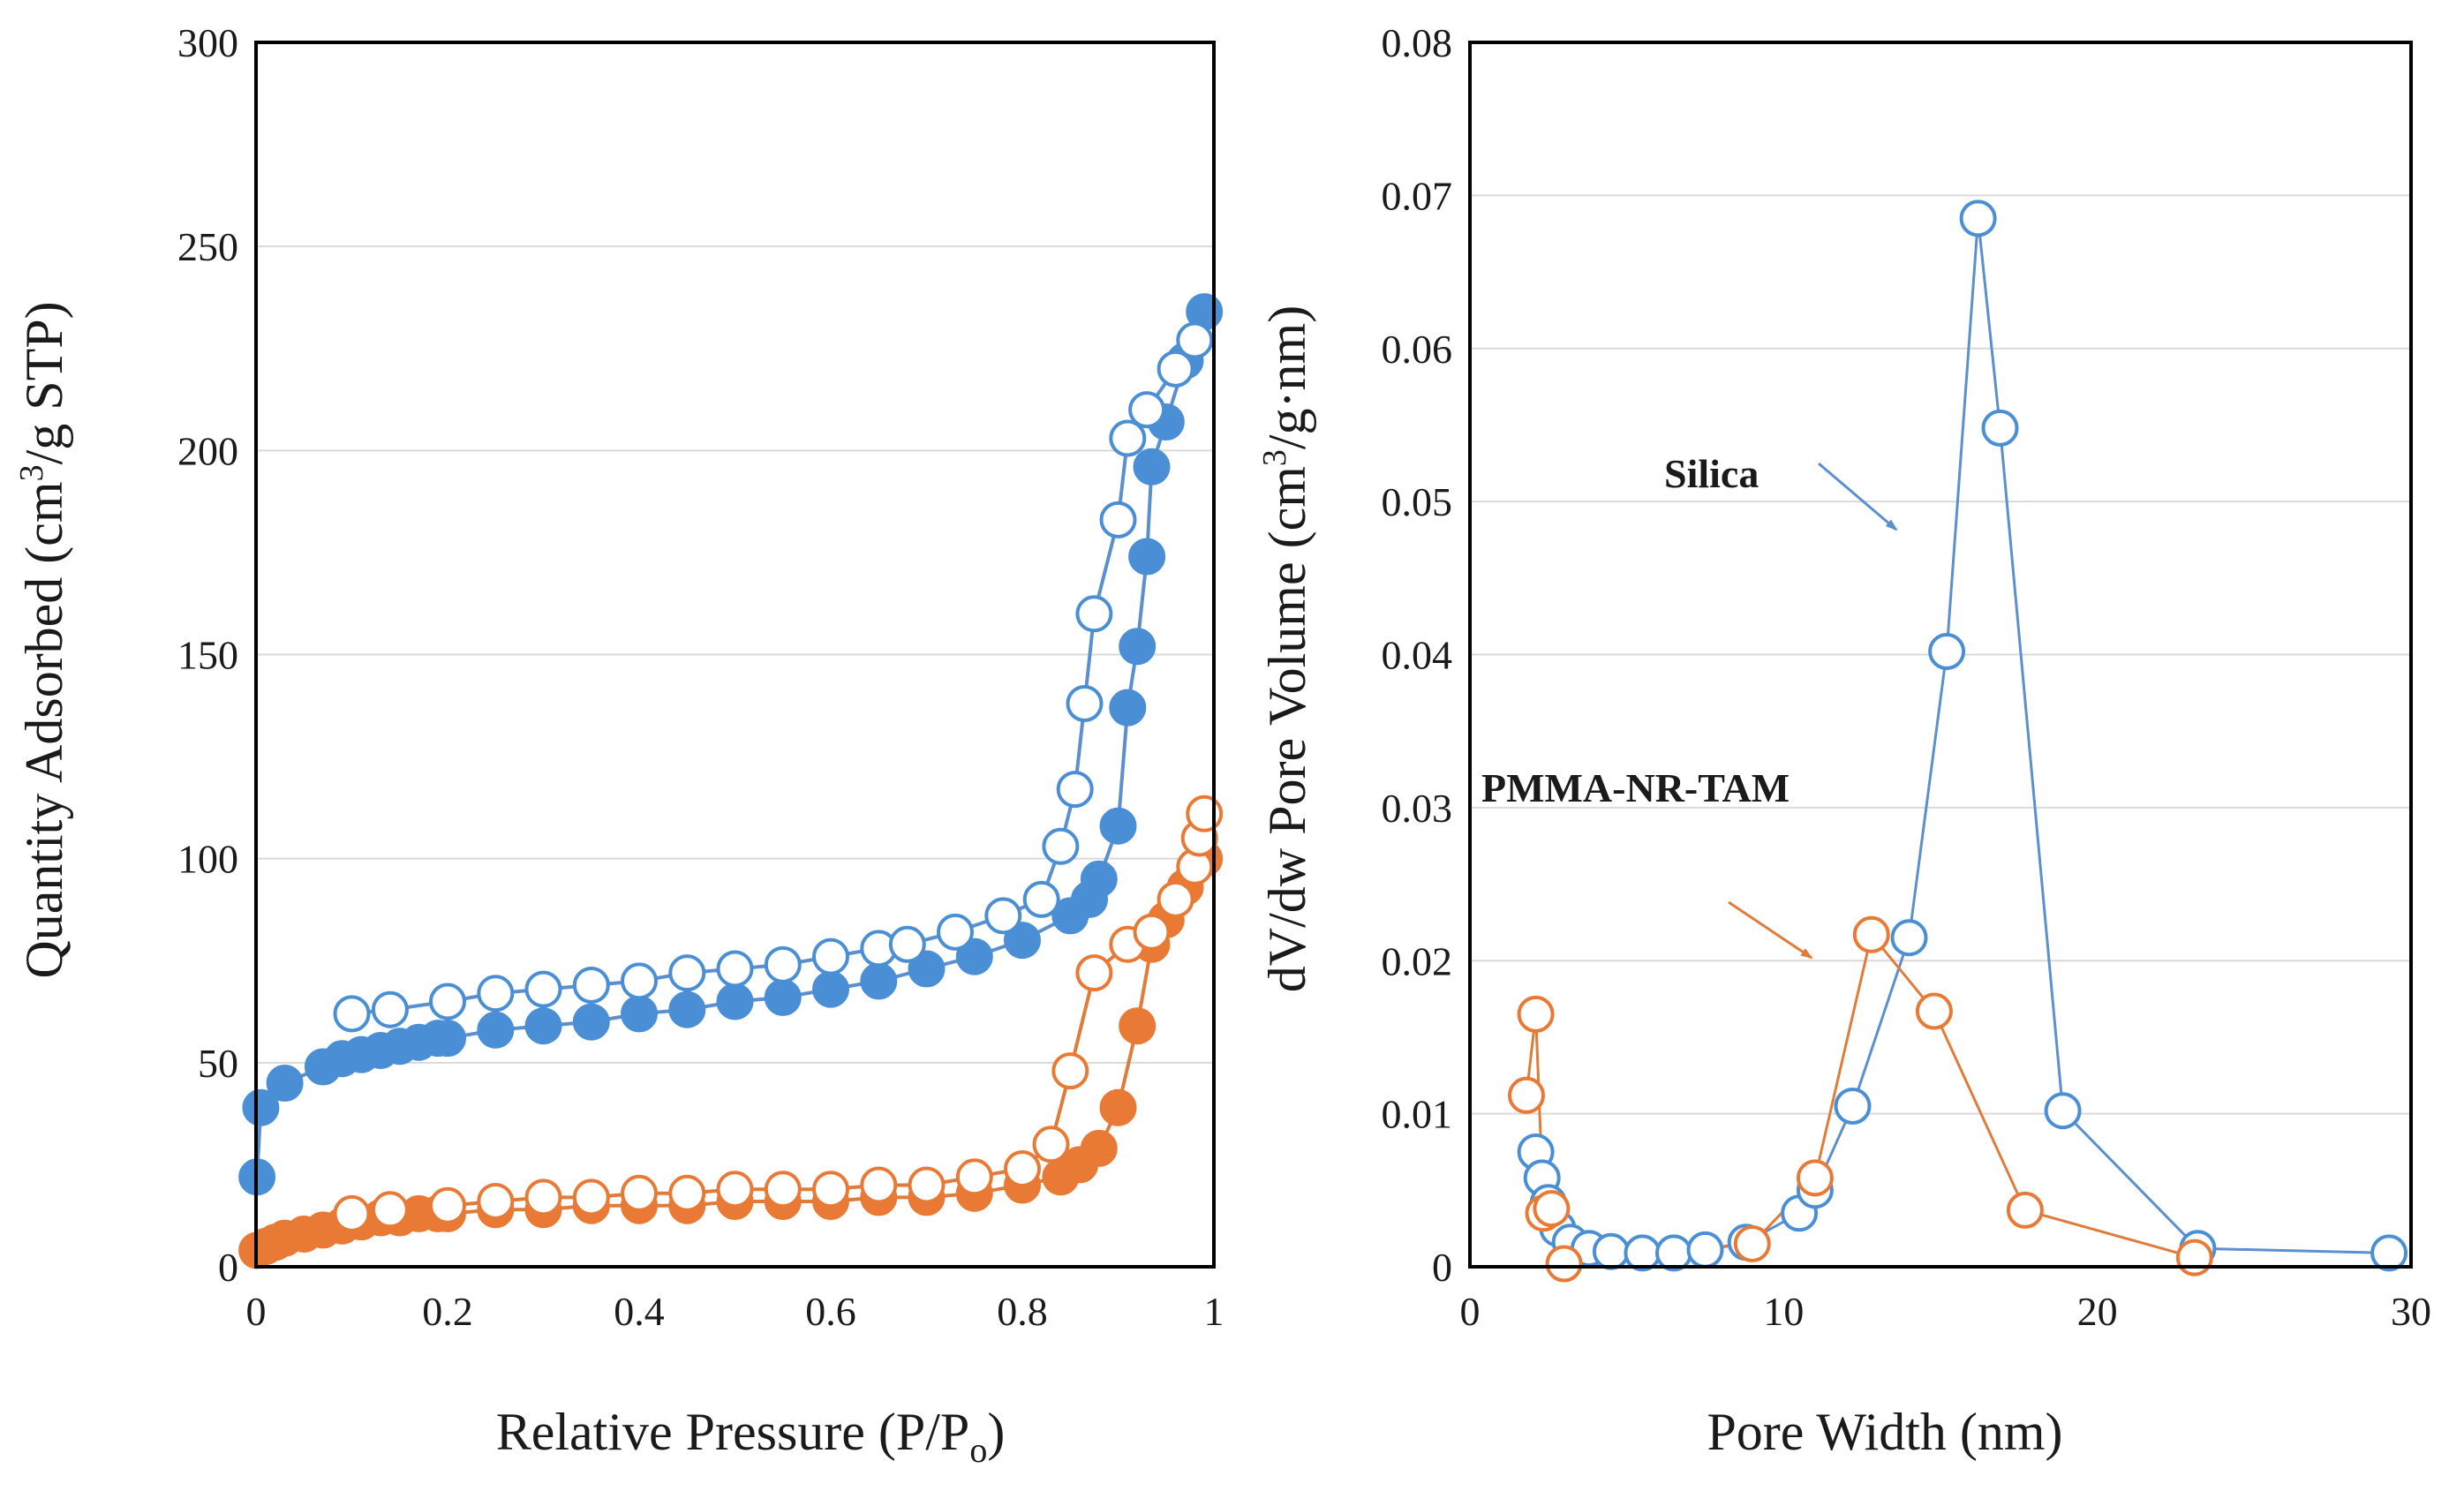 The width and height of the screenshot is (2464, 1491). I want to click on isotherm-y-tick-label: 0, so click(228, 1267).